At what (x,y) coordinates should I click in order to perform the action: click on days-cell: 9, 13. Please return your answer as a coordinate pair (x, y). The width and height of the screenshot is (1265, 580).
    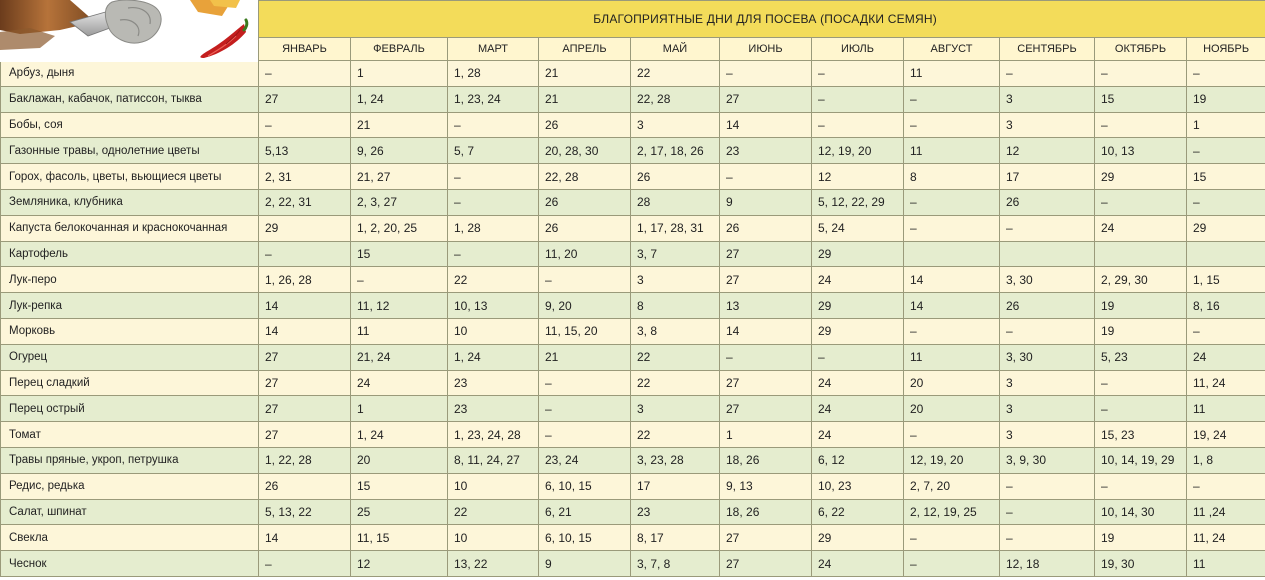
    Looking at the image, I should click on (765, 486).